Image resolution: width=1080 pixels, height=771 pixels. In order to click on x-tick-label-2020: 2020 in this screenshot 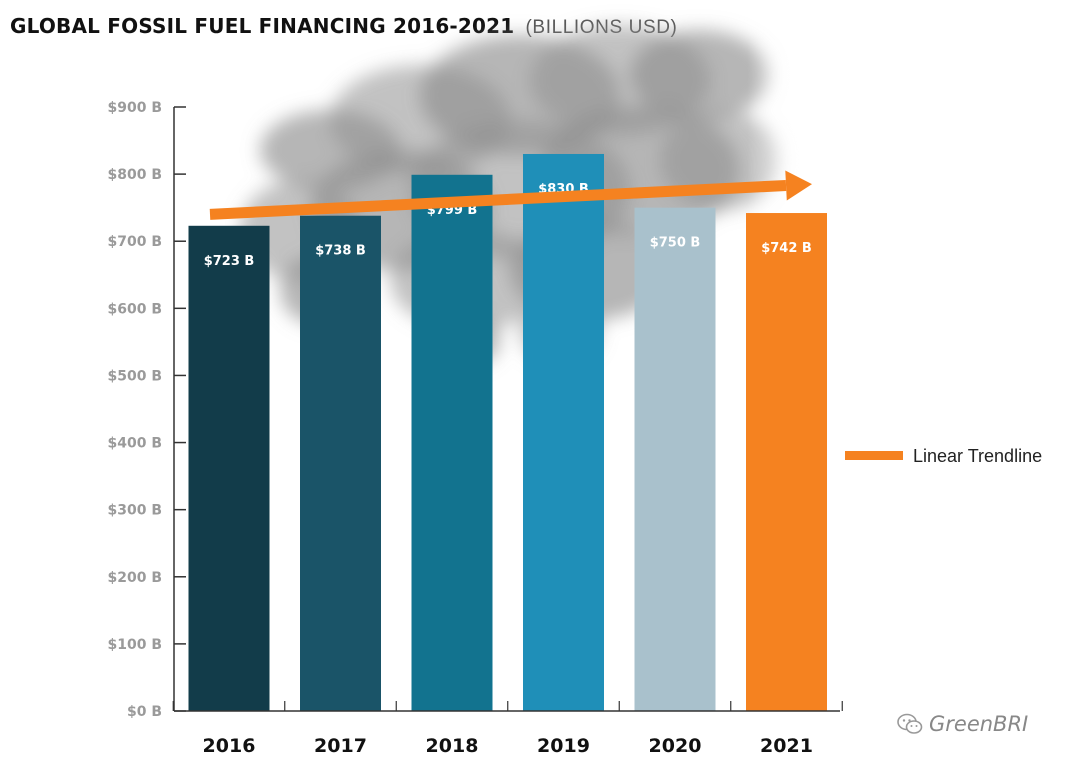, I will do `click(675, 746)`.